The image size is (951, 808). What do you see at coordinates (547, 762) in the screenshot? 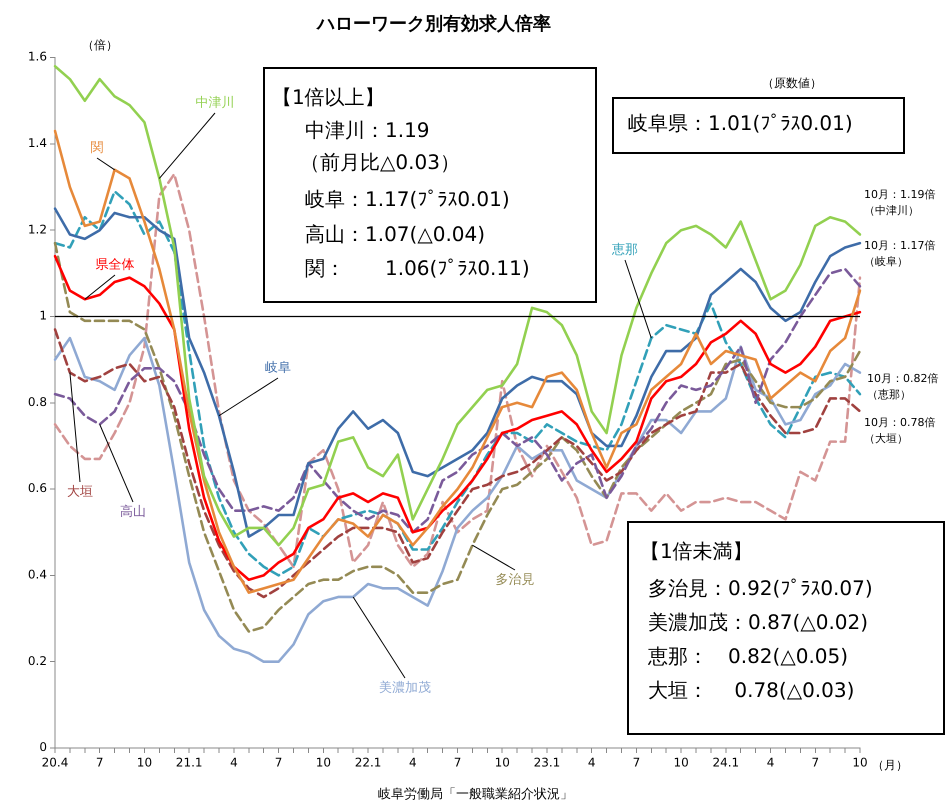
I see `x-tick-label: 23.1` at bounding box center [547, 762].